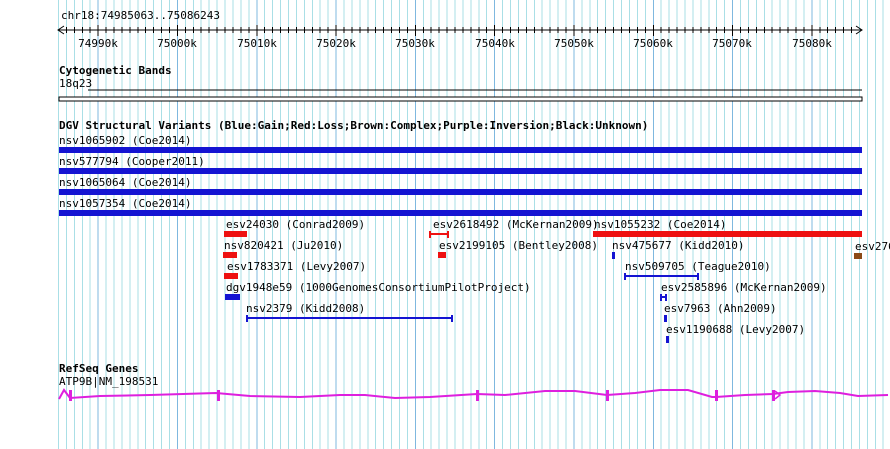 The height and width of the screenshot is (449, 890). What do you see at coordinates (61, 30) in the screenshot?
I see `ruler-left-arrow-icon` at bounding box center [61, 30].